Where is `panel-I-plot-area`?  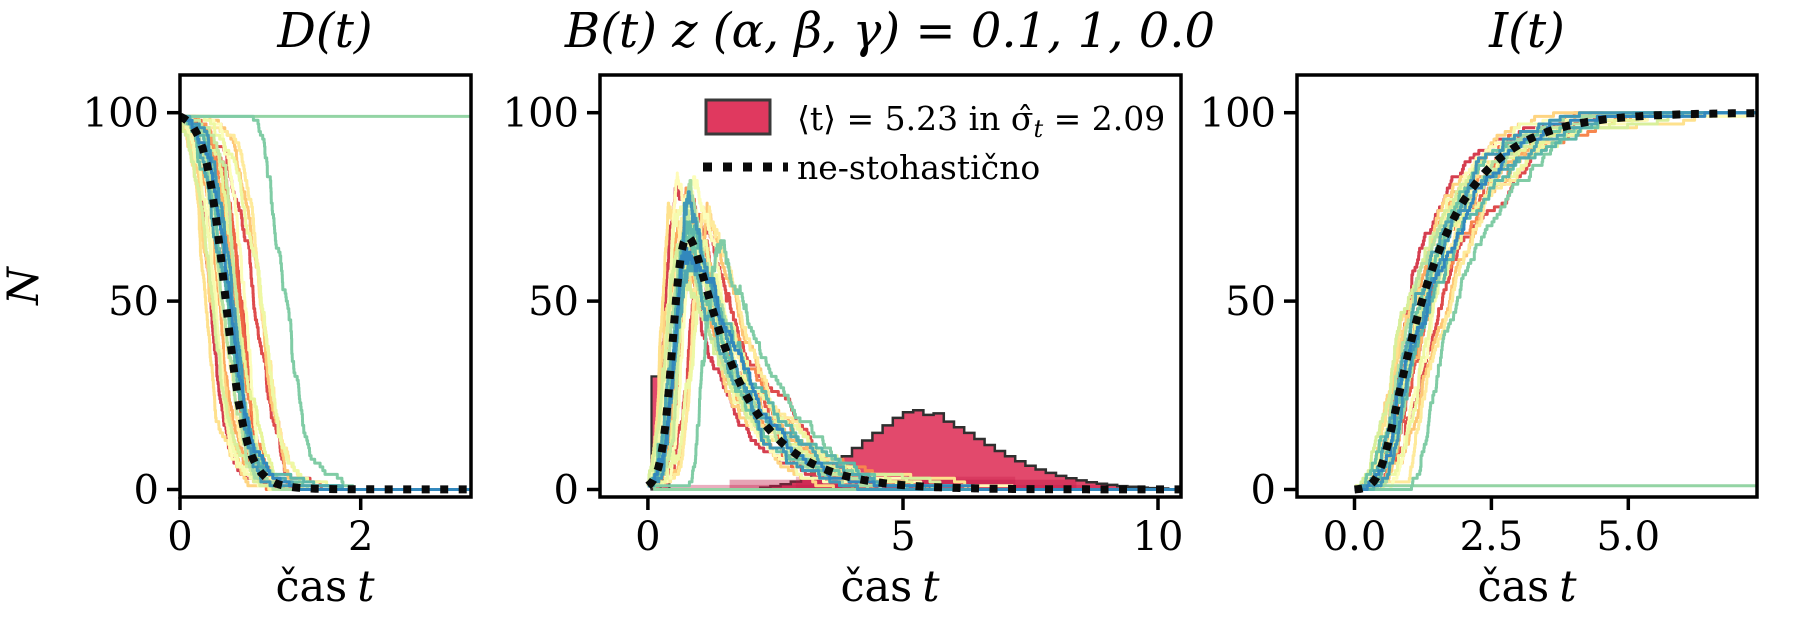 panel-I-plot-area is located at coordinates (1555, 301).